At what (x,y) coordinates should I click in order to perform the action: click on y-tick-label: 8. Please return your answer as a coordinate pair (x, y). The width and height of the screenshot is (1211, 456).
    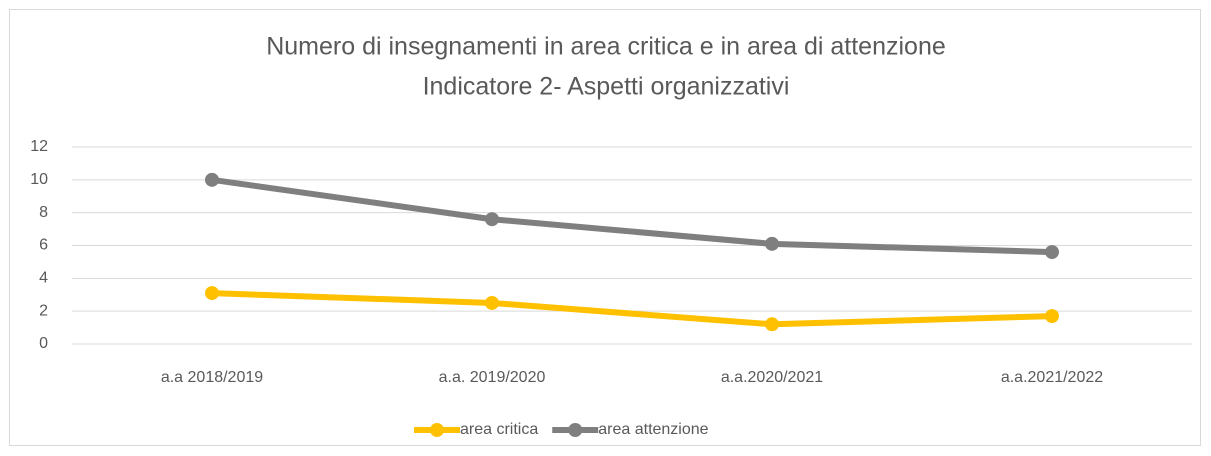
    Looking at the image, I should click on (43, 212).